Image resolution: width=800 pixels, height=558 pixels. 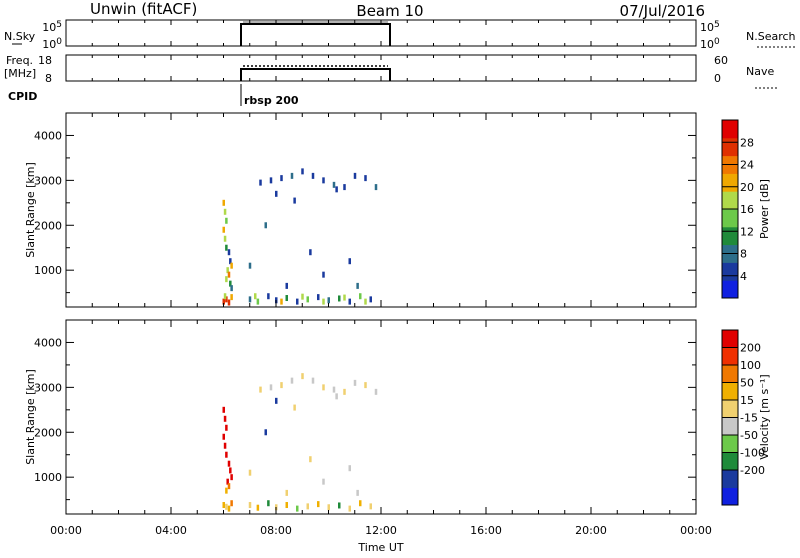 I want to click on power-ytick-label-3: 4000, so click(x=48, y=135).